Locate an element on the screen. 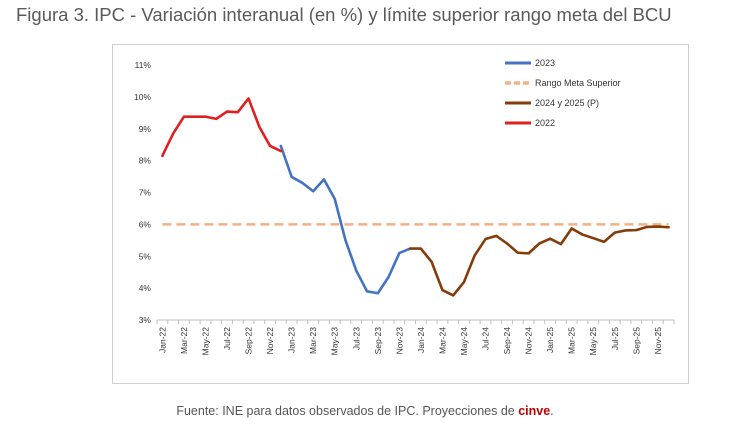 Image resolution: width=730 pixels, height=431 pixels. caption-suffix: . is located at coordinates (552, 411).